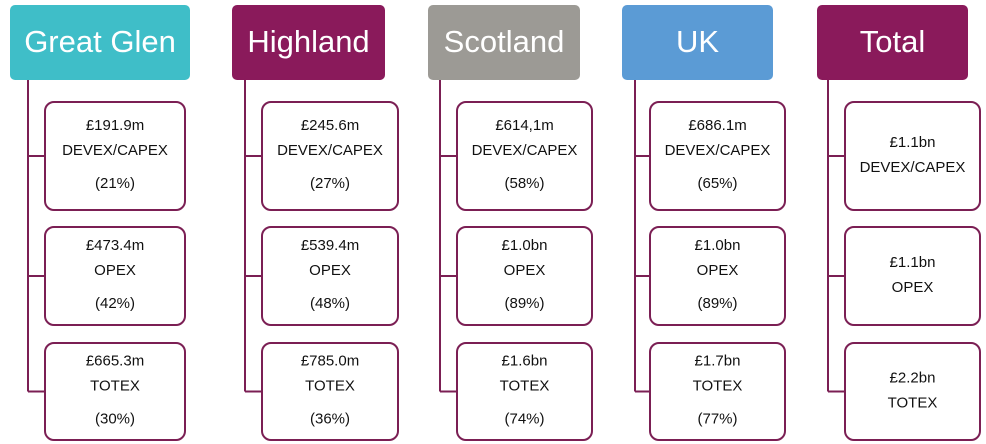  Describe the element at coordinates (115, 418) in the screenshot. I see `item-share: (30%)` at that location.